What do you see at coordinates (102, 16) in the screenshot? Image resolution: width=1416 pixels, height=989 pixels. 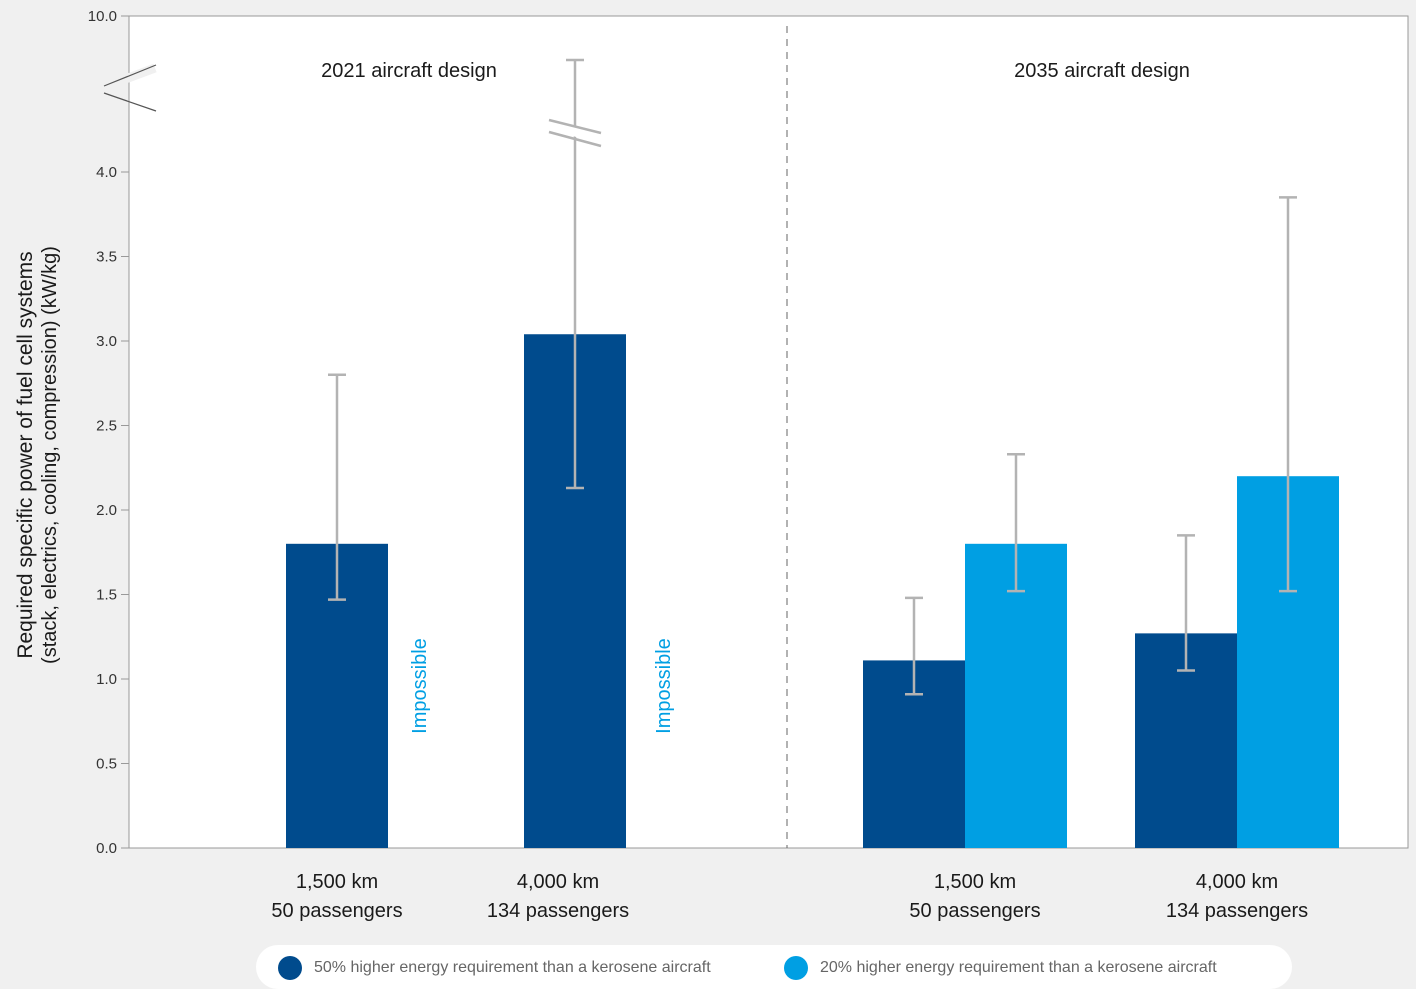 I see `y-tick-label: 10.0` at bounding box center [102, 16].